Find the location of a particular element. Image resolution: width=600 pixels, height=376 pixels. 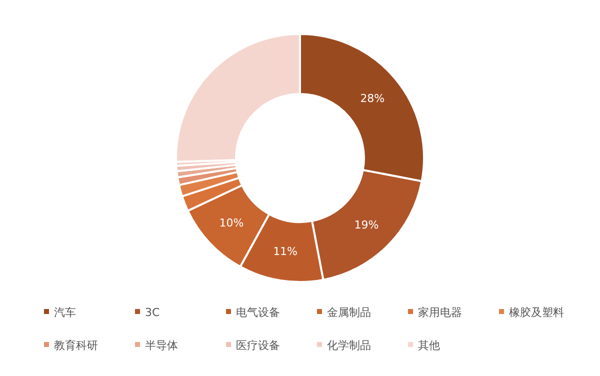

legend-label: 医疗设备 is located at coordinates (258, 345).